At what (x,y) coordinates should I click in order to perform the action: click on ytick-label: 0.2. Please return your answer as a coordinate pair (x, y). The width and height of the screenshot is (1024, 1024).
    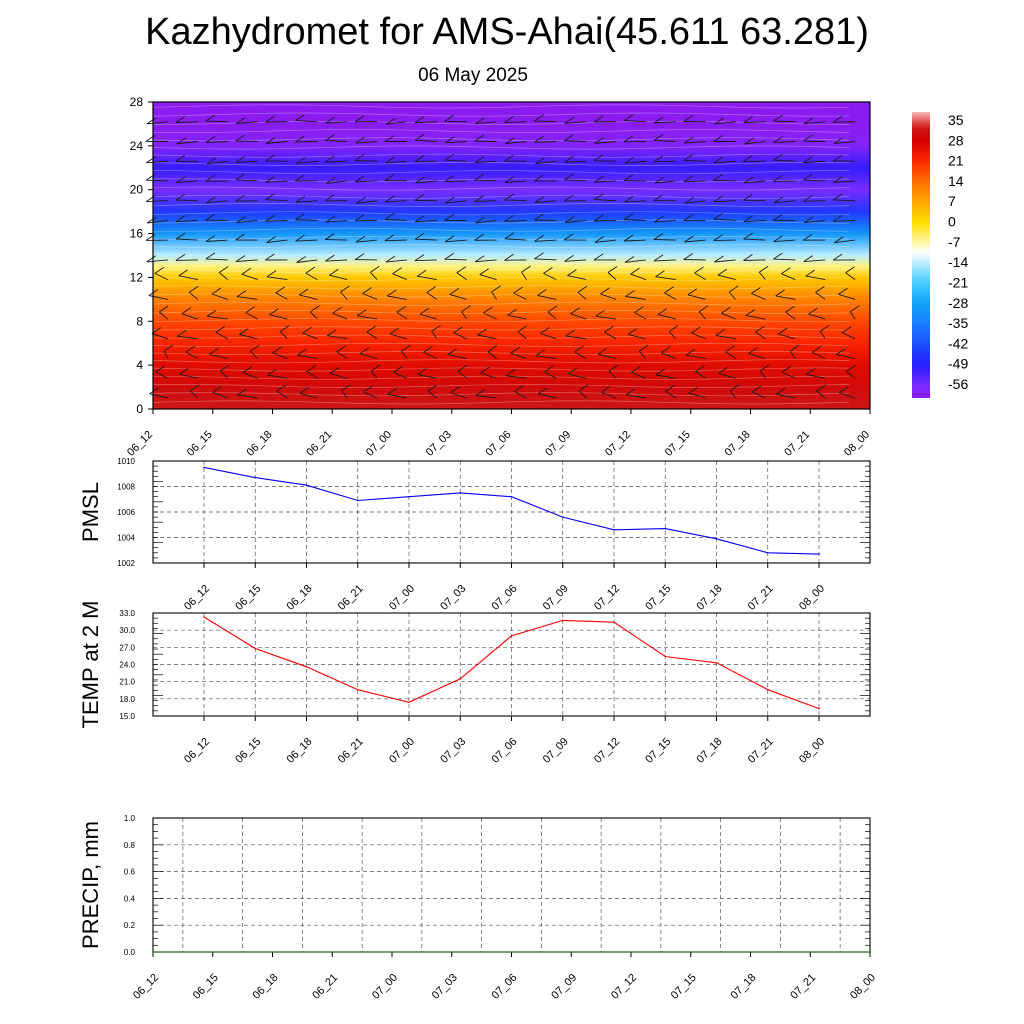
    Looking at the image, I should click on (130, 925).